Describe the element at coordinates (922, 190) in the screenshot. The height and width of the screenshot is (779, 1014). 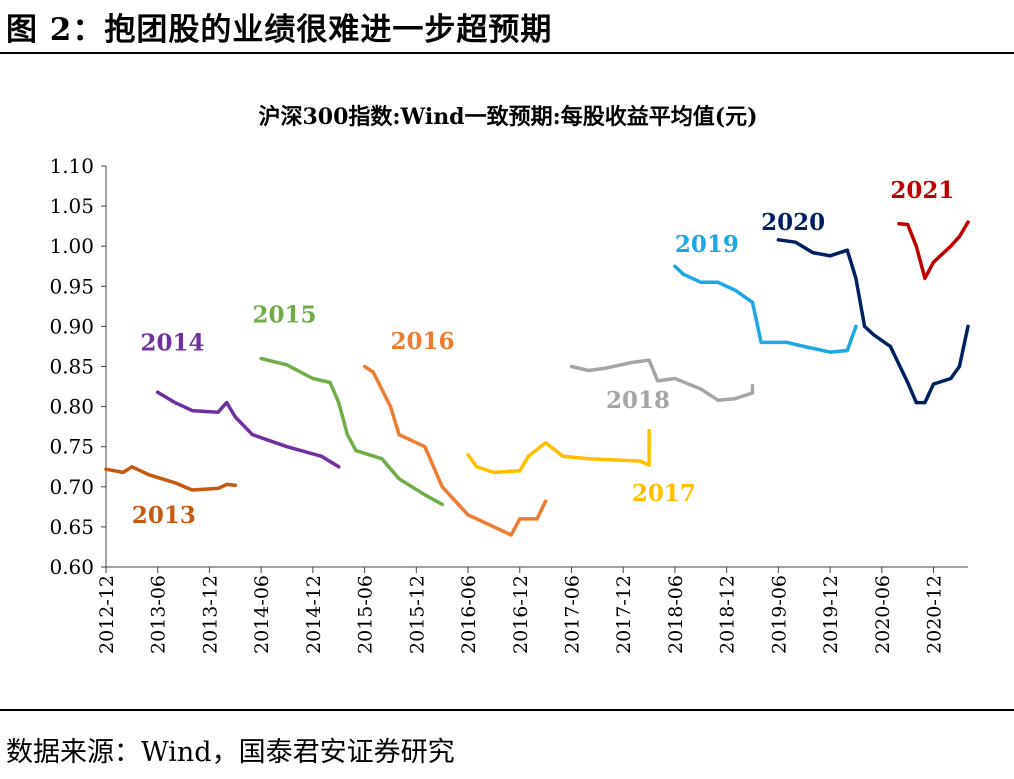
I see `series-label-2021: 2021` at that location.